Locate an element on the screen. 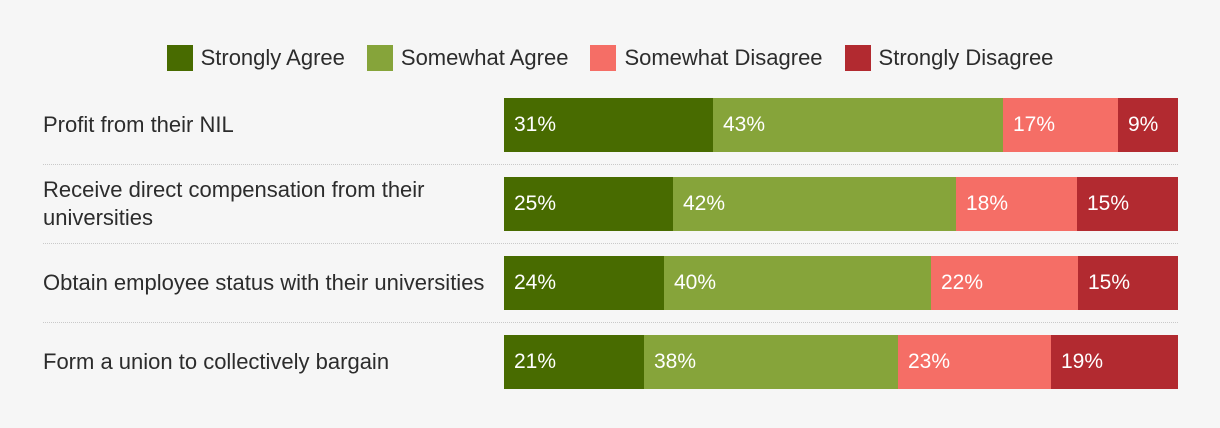 The width and height of the screenshot is (1220, 428). legend-label: Strongly Agree is located at coordinates (272, 57).